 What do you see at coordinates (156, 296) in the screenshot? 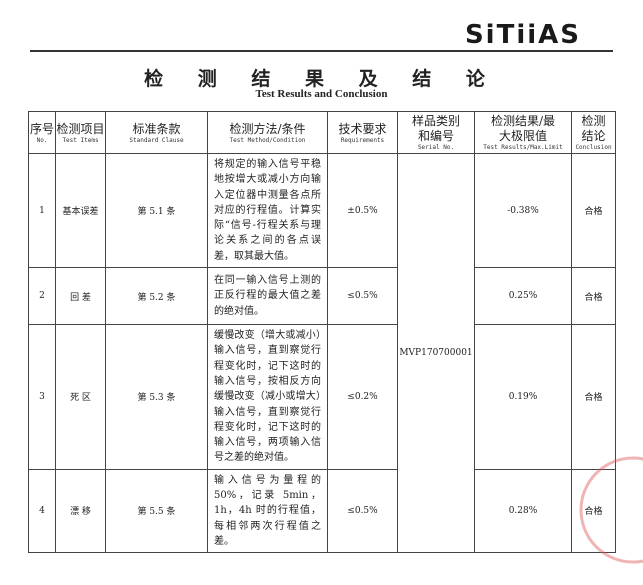
I see `row-clause: 第 5.2 条` at bounding box center [156, 296].